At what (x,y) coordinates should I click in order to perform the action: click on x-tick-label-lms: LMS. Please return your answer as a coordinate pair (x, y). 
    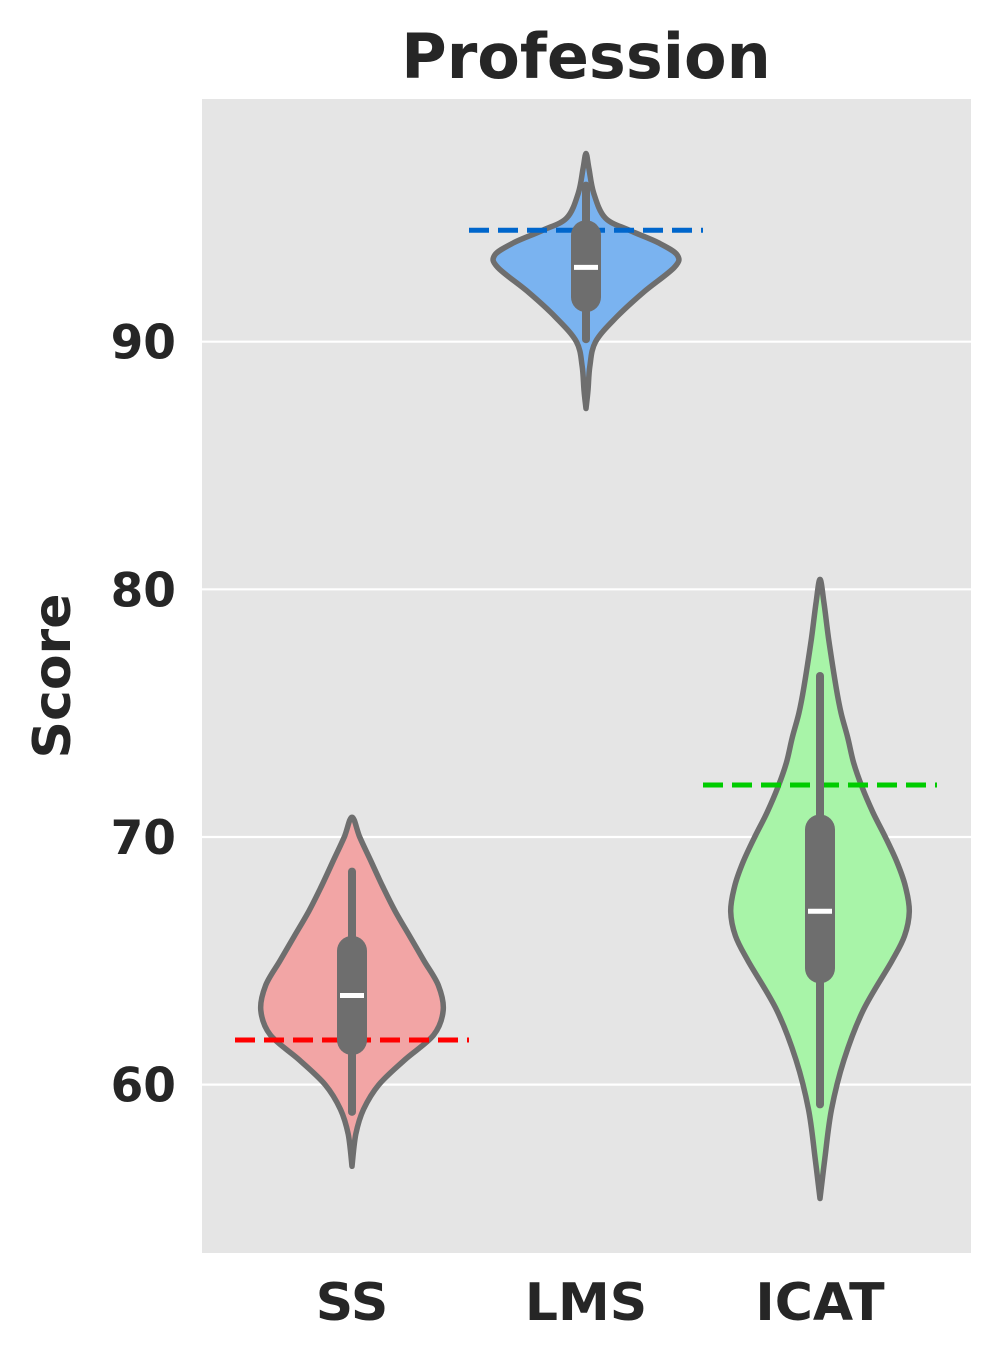
    Looking at the image, I should click on (586, 1303).